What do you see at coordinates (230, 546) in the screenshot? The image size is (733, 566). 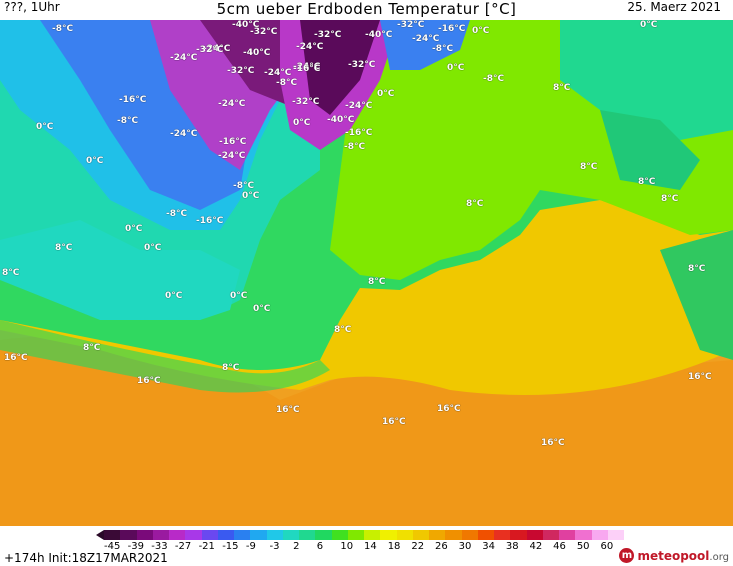 I see `colorbar-tick-label: -15` at bounding box center [230, 546].